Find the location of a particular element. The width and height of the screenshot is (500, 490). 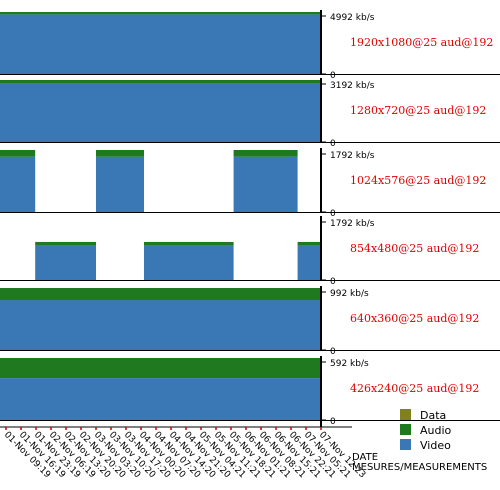

legend: Data Audio Video is located at coordinates (426, 430).